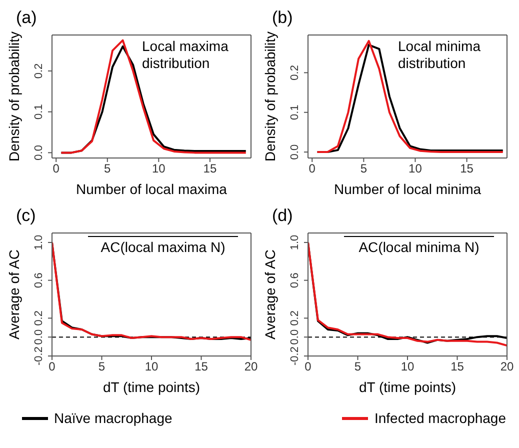 Image resolution: width=519 pixels, height=448 pixels. Describe the element at coordinates (113, 418) in the screenshot. I see `legend-label: Naïve macrophage` at that location.